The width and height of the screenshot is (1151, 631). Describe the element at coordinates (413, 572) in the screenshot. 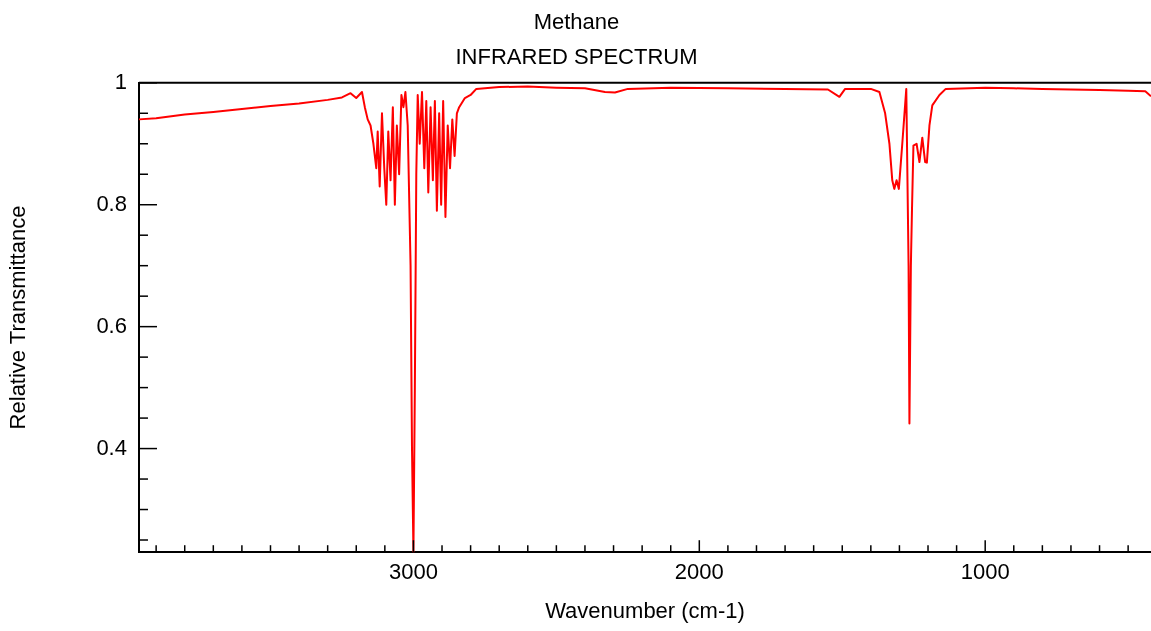

I see `x-tick-label: 3000` at that location.